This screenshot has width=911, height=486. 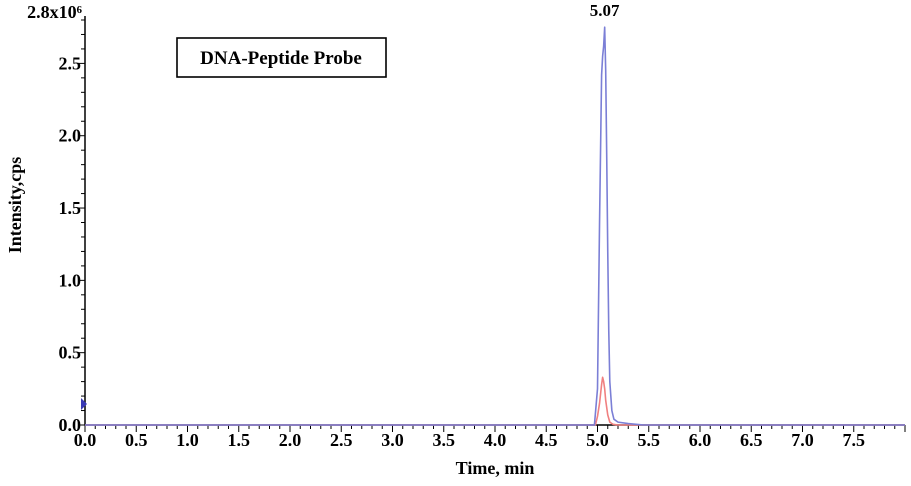 I want to click on x-tick-label: 1.0, so click(x=187, y=440).